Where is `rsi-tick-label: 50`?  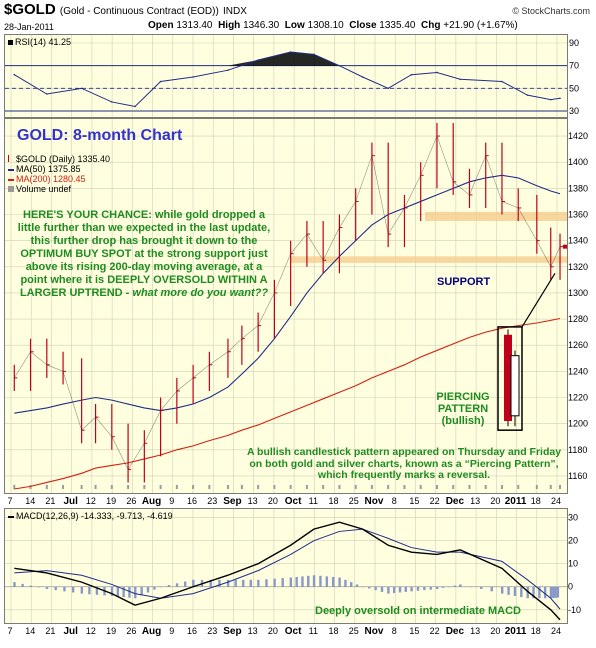
rsi-tick-label: 50 is located at coordinates (574, 88).